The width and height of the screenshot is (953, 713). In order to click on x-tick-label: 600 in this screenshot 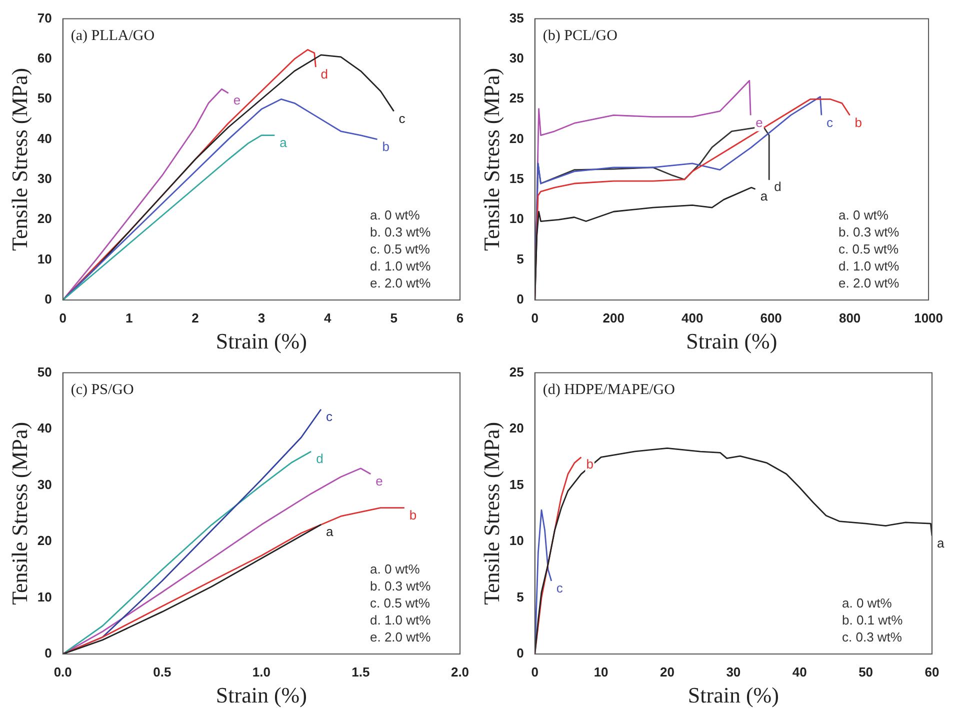, I will do `click(771, 318)`.